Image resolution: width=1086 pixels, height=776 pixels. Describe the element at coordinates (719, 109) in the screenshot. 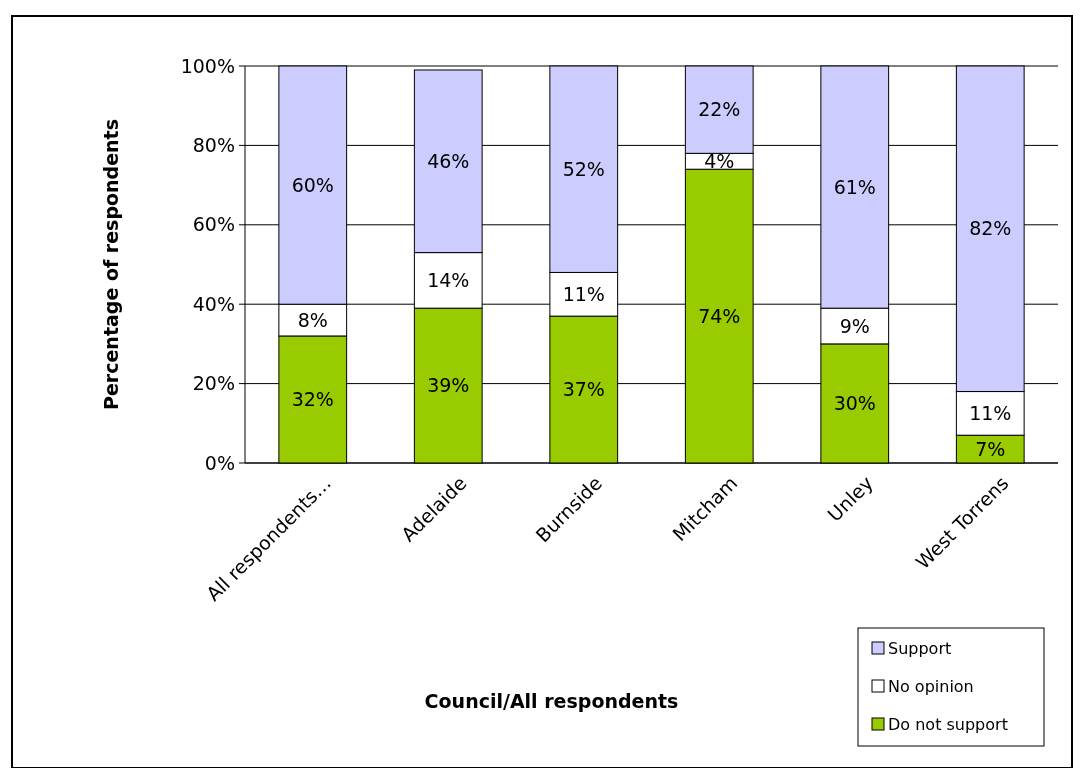

I see `data-label: 22%` at that location.